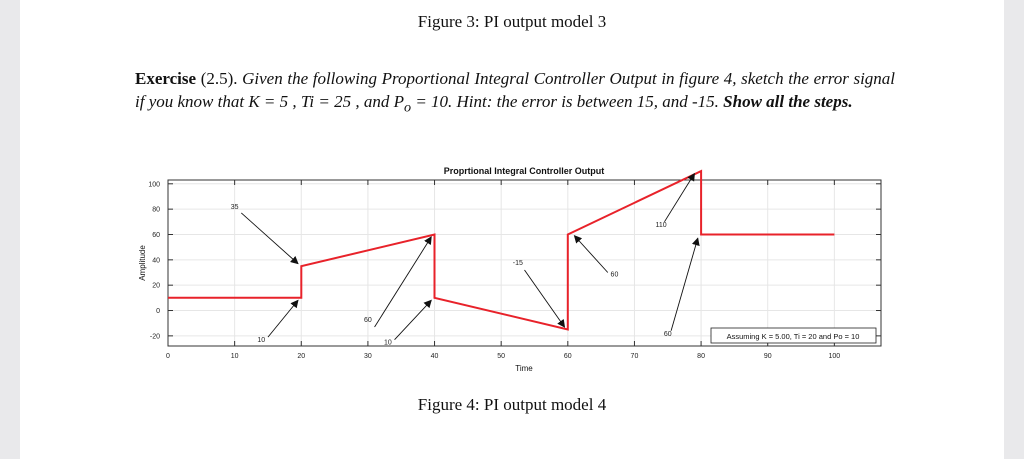  What do you see at coordinates (158, 311) in the screenshot?
I see `y-tick-label: 0` at bounding box center [158, 311].